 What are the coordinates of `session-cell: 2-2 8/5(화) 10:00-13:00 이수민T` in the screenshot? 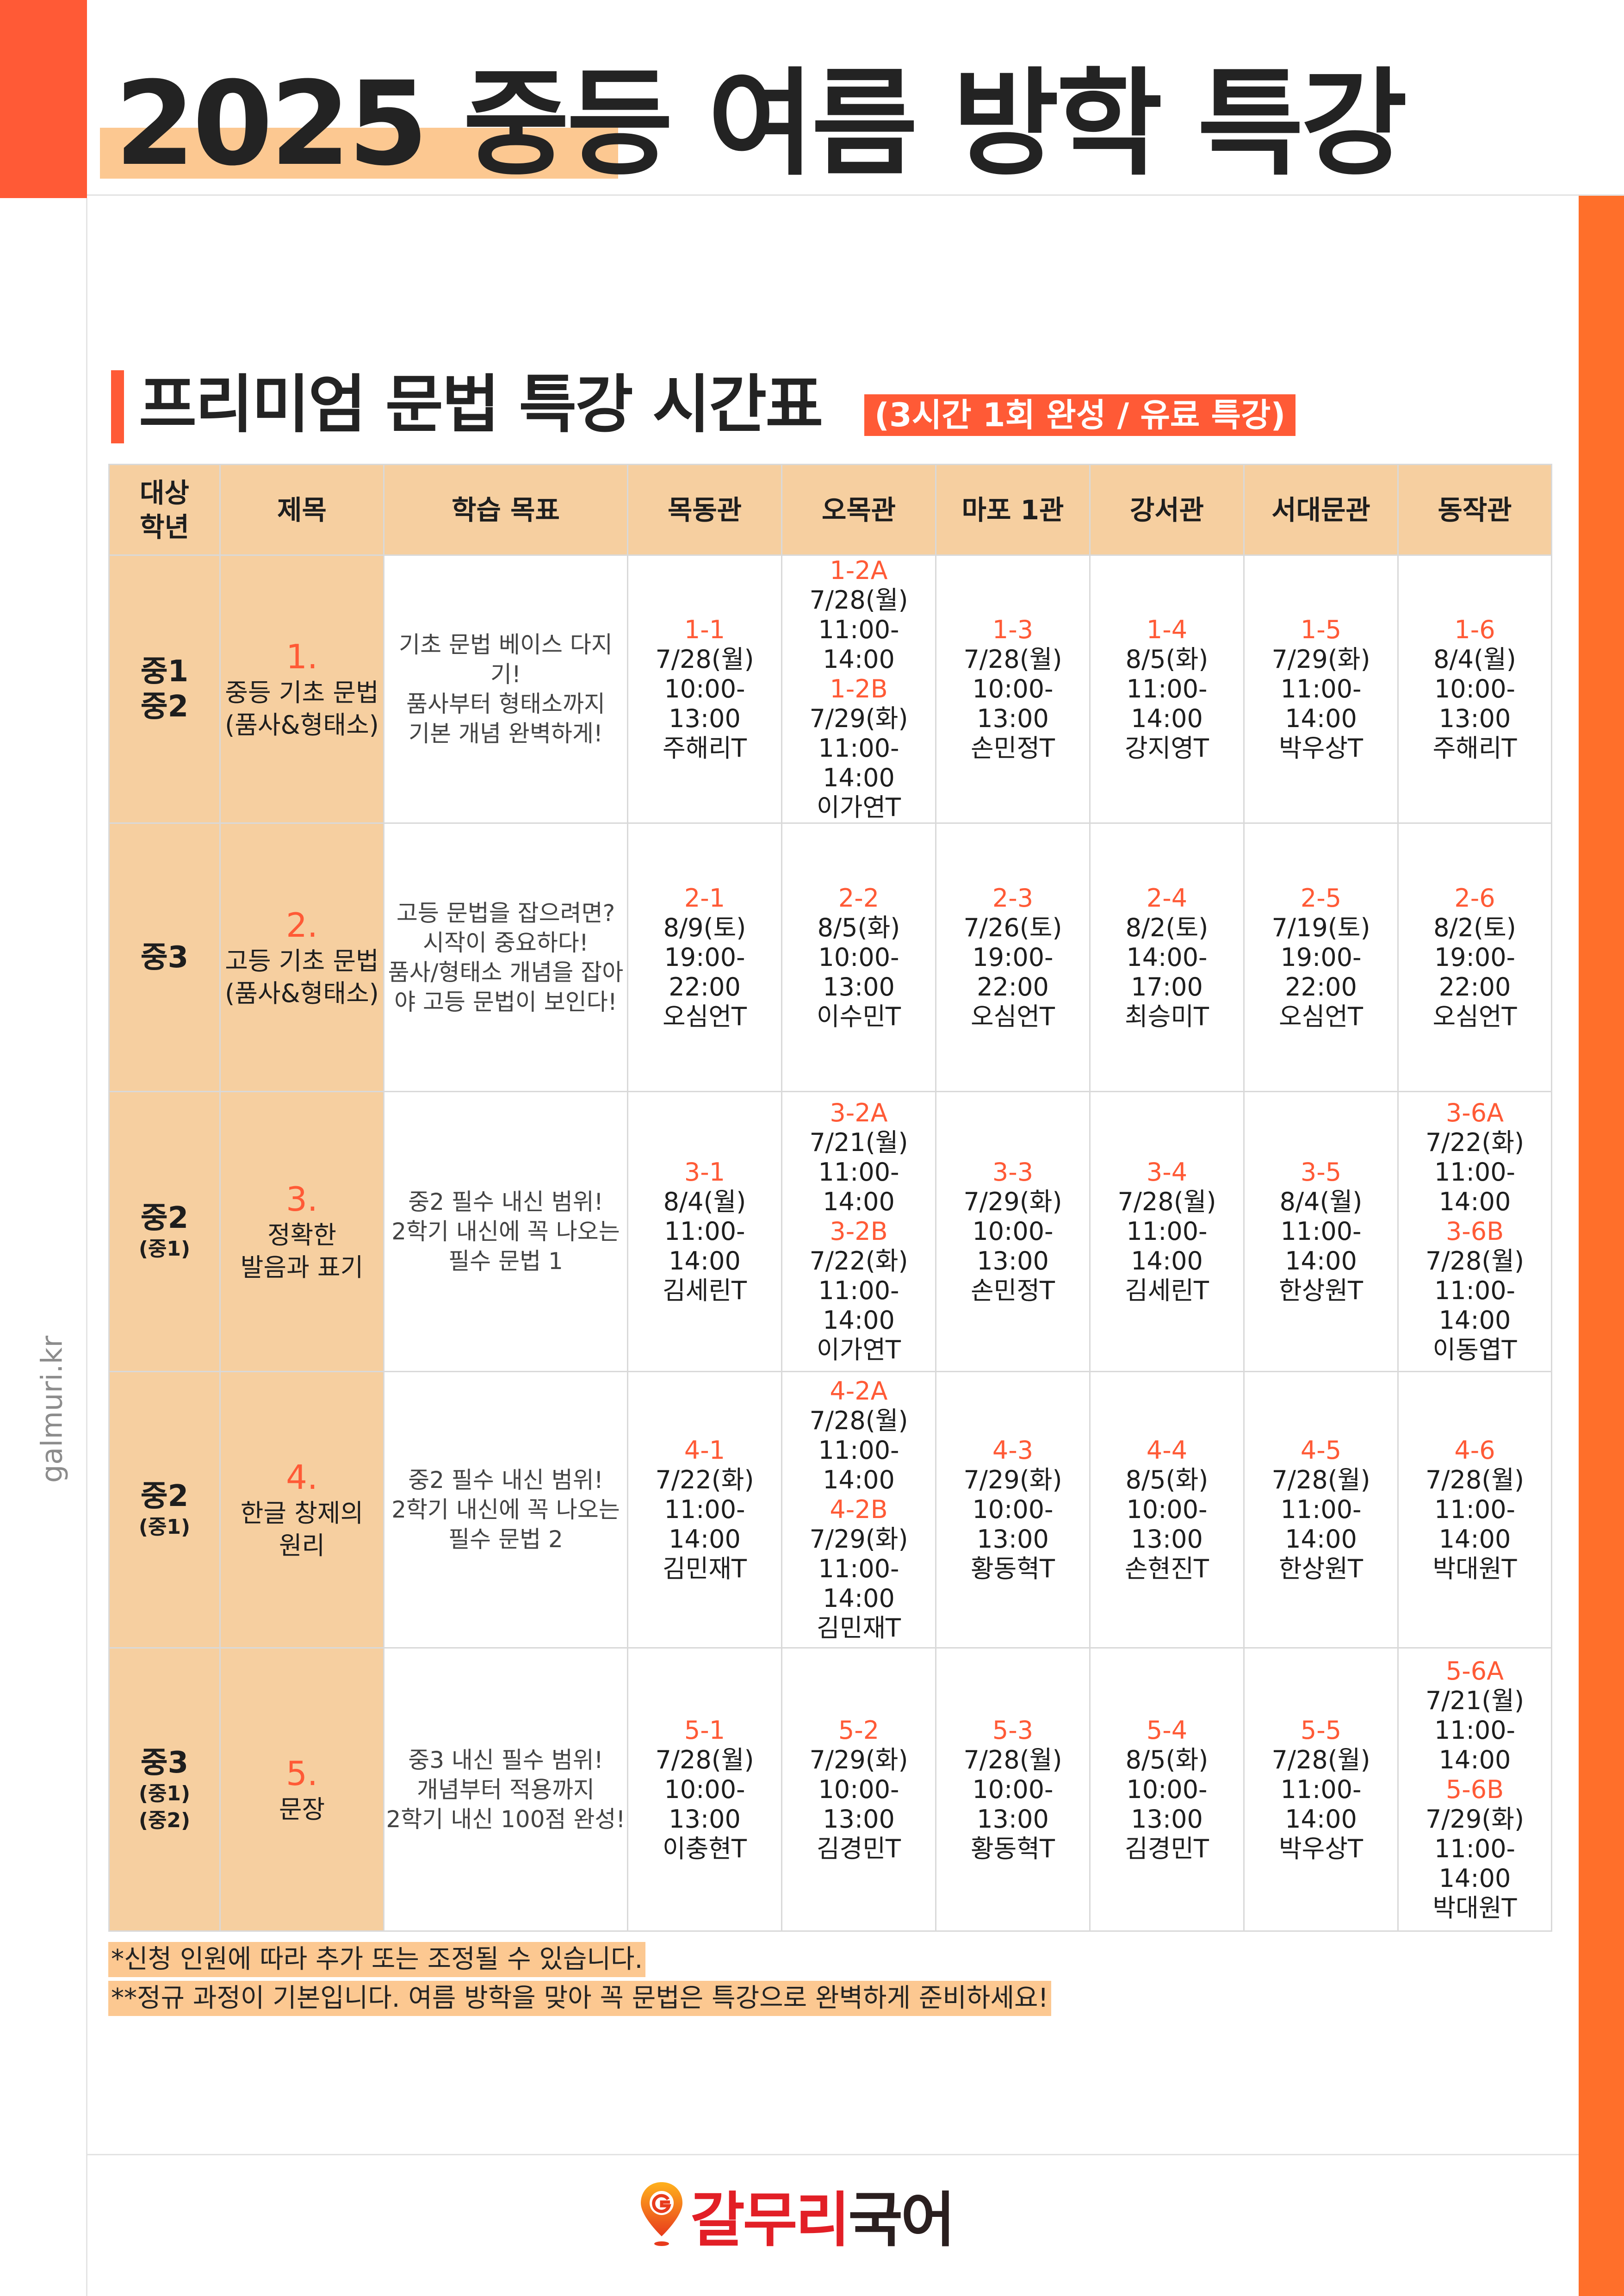 It's located at (858, 957).